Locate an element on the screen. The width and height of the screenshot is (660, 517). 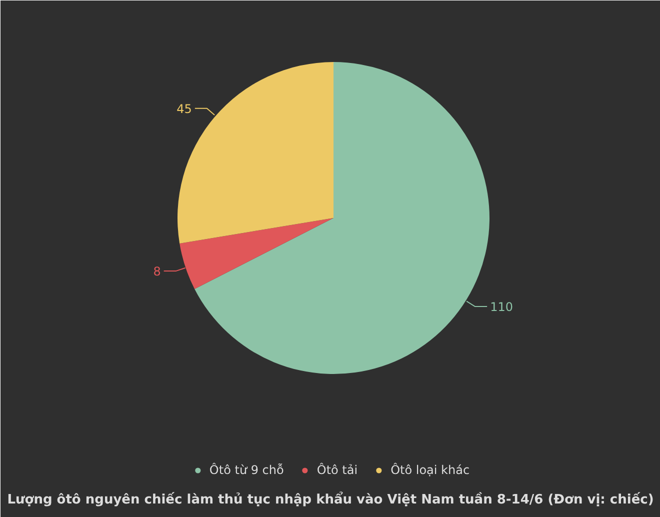
text: Lượng ôtô nguyên chiếc làm thủ tục nhập khẩu vào Việt Nam tuần 8-14/6 (Đơn vị: chiếc) is located at coordinates (330, 500).